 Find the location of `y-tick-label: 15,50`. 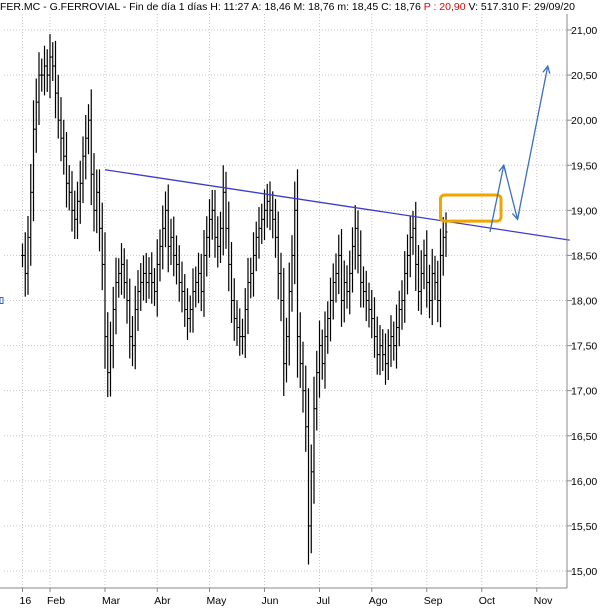

y-tick-label: 15,50 is located at coordinates (584, 527).